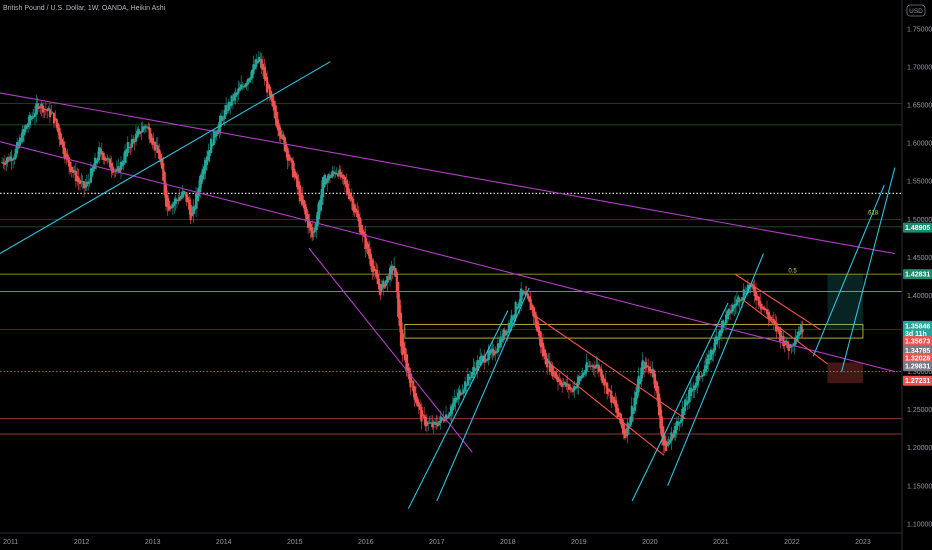 This screenshot has width=932, height=550. I want to click on y-tick-label-11: 1.20000, so click(919, 448).